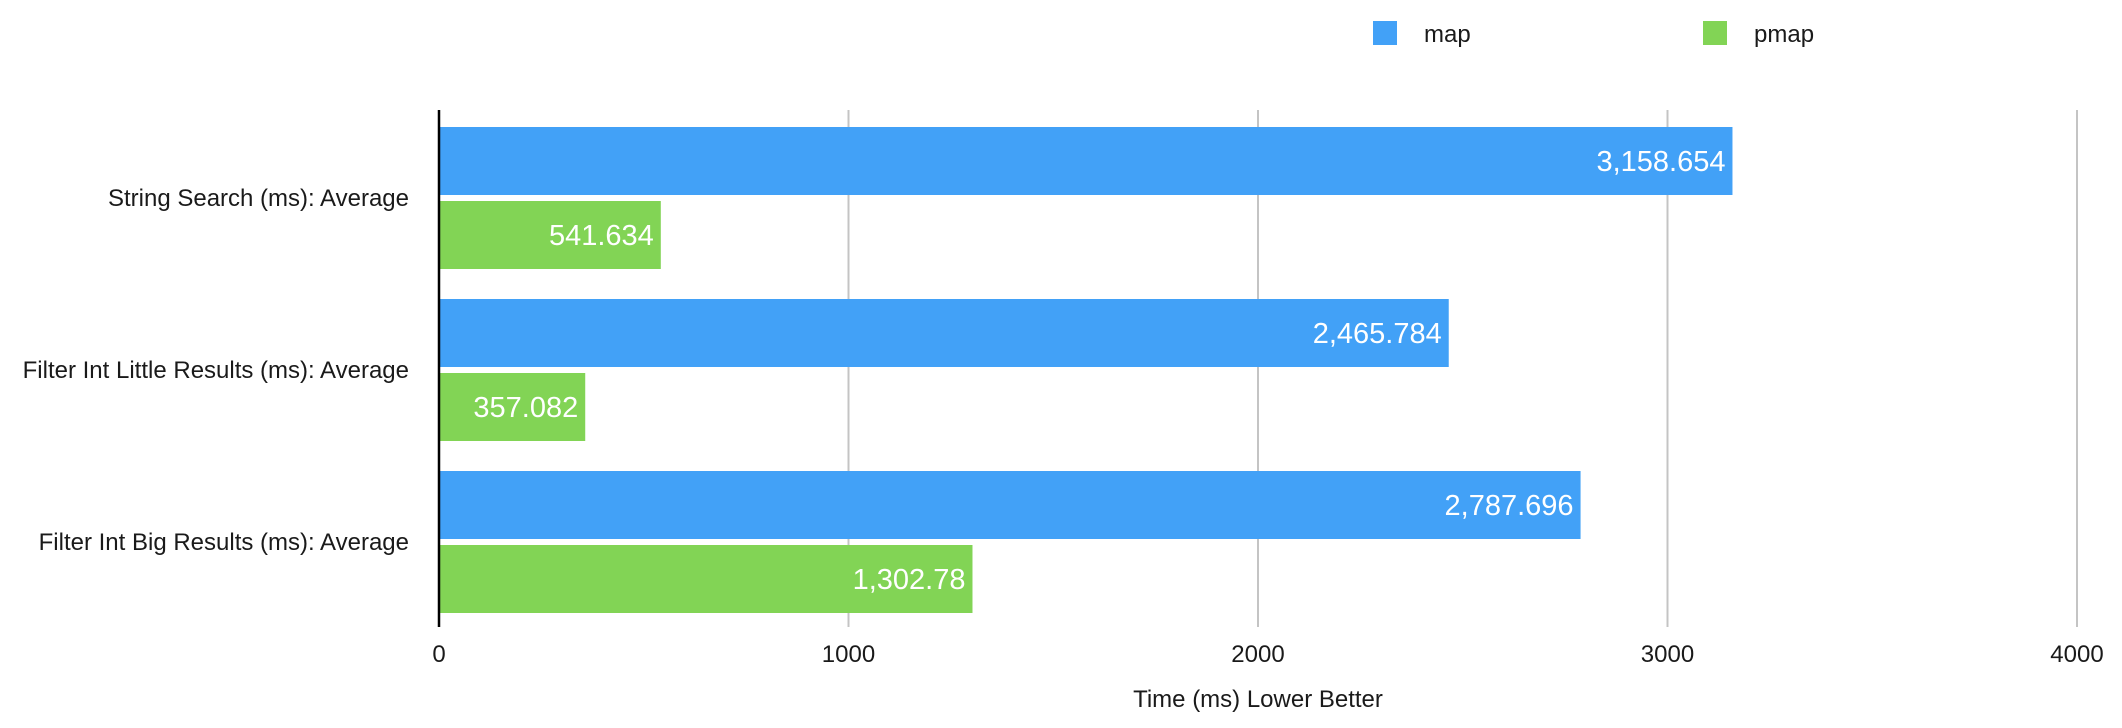 This screenshot has height=728, width=2122. Describe the element at coordinates (909, 580) in the screenshot. I see `bar-label-pmap-2: 1,302.78` at that location.